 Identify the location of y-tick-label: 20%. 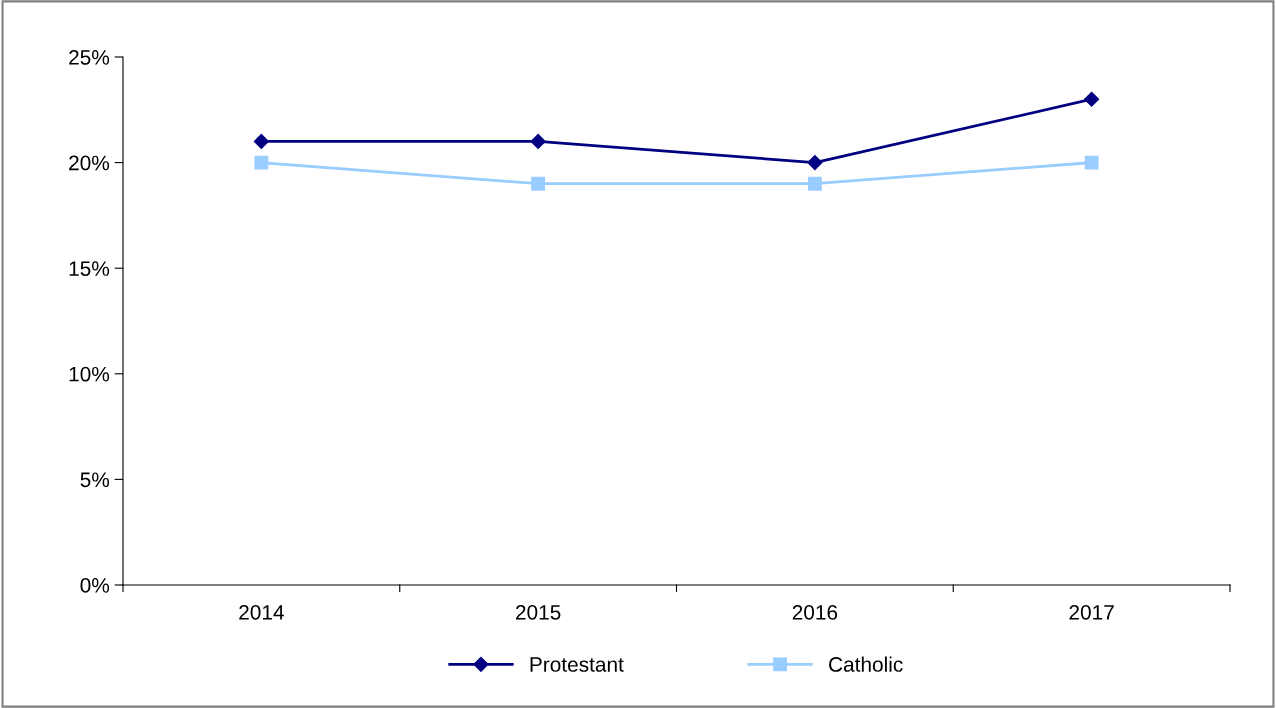
(89, 163).